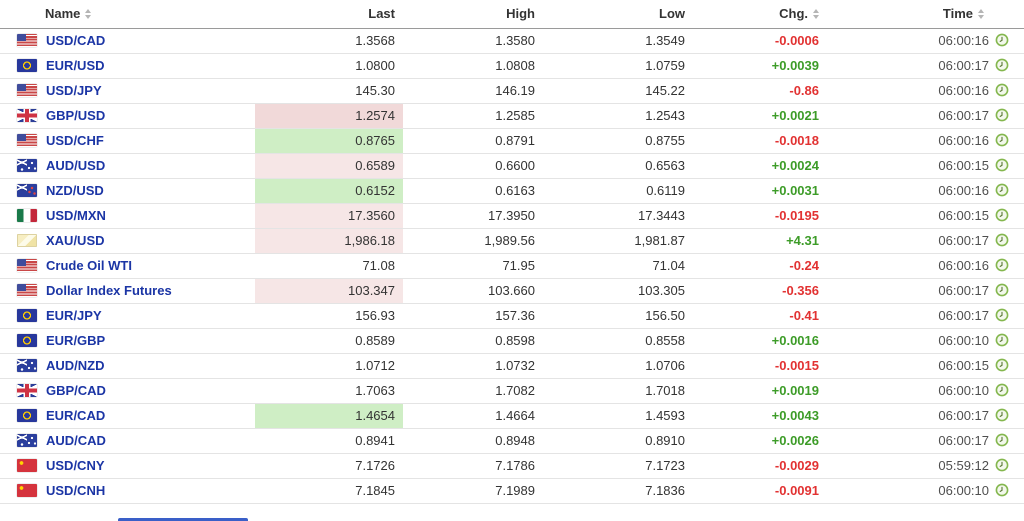 The width and height of the screenshot is (1024, 521). Describe the element at coordinates (618, 341) in the screenshot. I see `low-price: 0.8558` at that location.